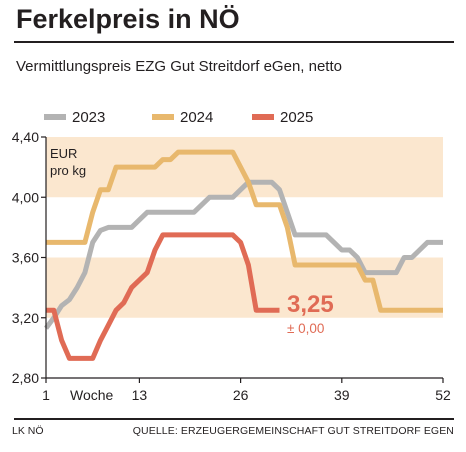  What do you see at coordinates (25, 258) in the screenshot?
I see `y-tick-label: 3,60` at bounding box center [25, 258].